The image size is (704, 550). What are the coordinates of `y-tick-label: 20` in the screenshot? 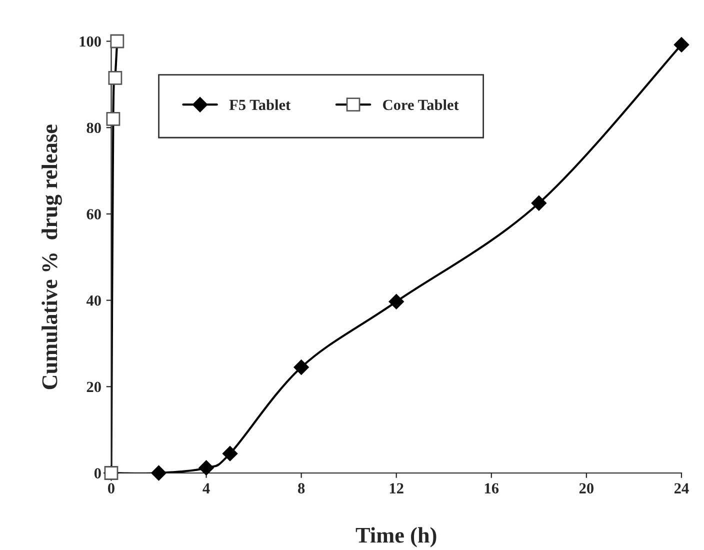 It's located at (93, 387).